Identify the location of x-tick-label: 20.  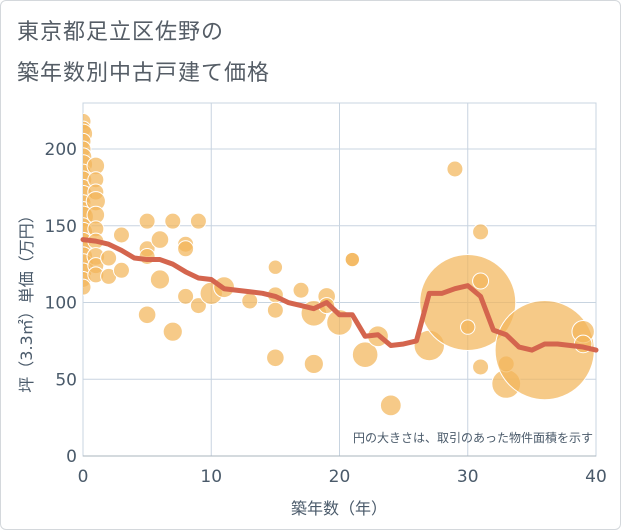
(340, 477).